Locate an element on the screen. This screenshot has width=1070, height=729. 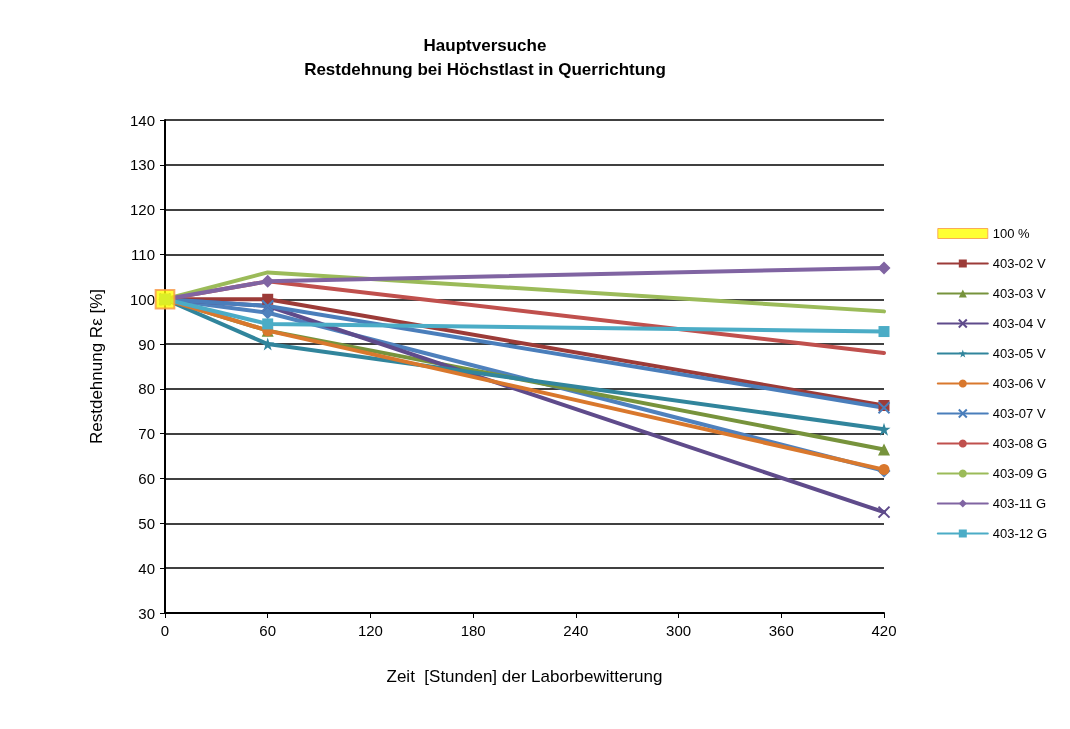
legend-label: 403-12 G is located at coordinates (1019, 533).